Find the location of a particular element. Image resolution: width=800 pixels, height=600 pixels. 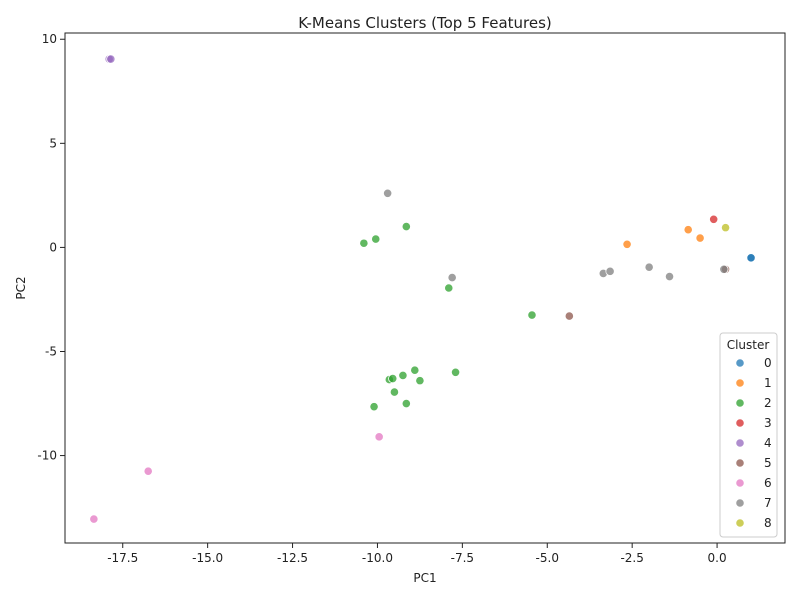

legend-box is located at coordinates (748, 435).